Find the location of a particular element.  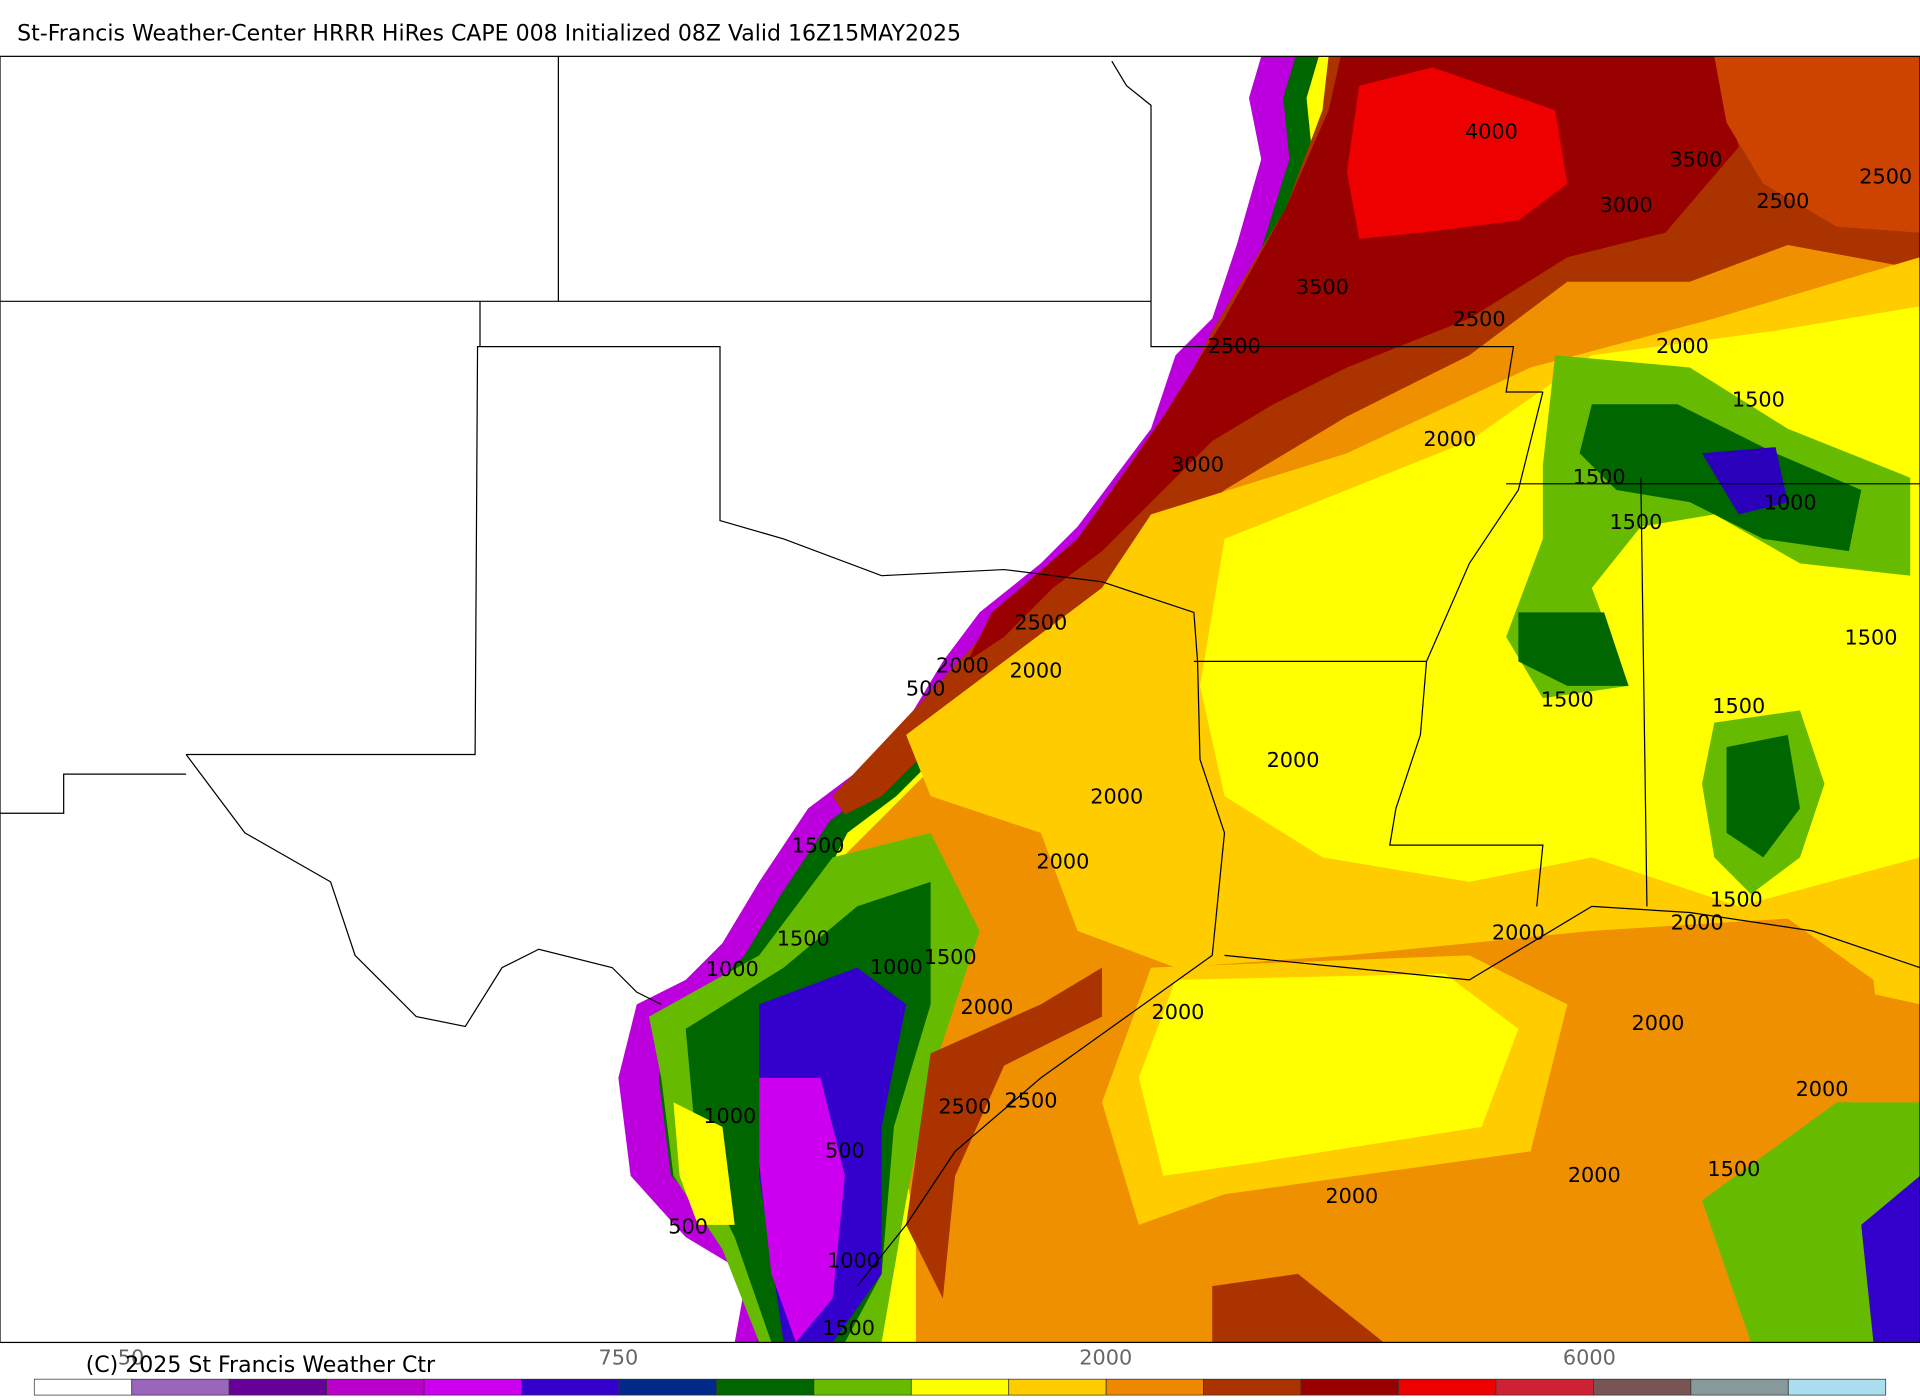

colorbar-label: 6000 is located at coordinates (1589, 1357).